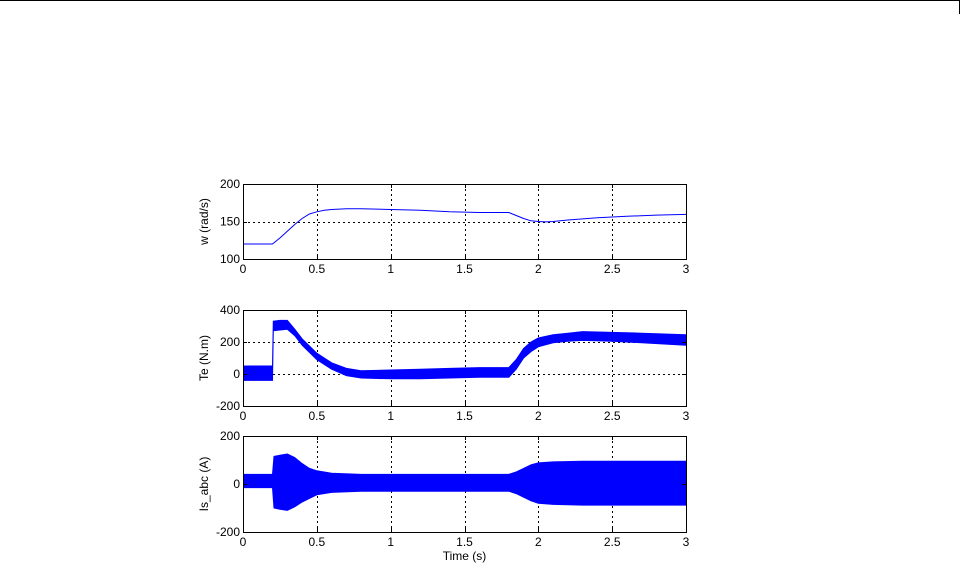  Describe the element at coordinates (204, 358) in the screenshot. I see `y-axis-label: Te (N.m)` at that location.